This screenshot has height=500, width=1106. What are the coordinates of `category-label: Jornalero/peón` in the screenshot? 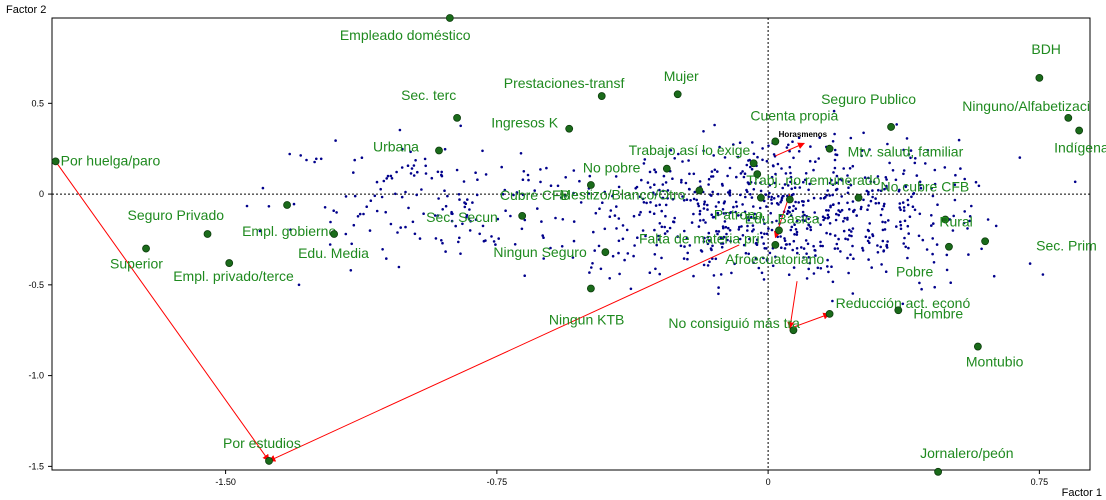 It's located at (966, 453).